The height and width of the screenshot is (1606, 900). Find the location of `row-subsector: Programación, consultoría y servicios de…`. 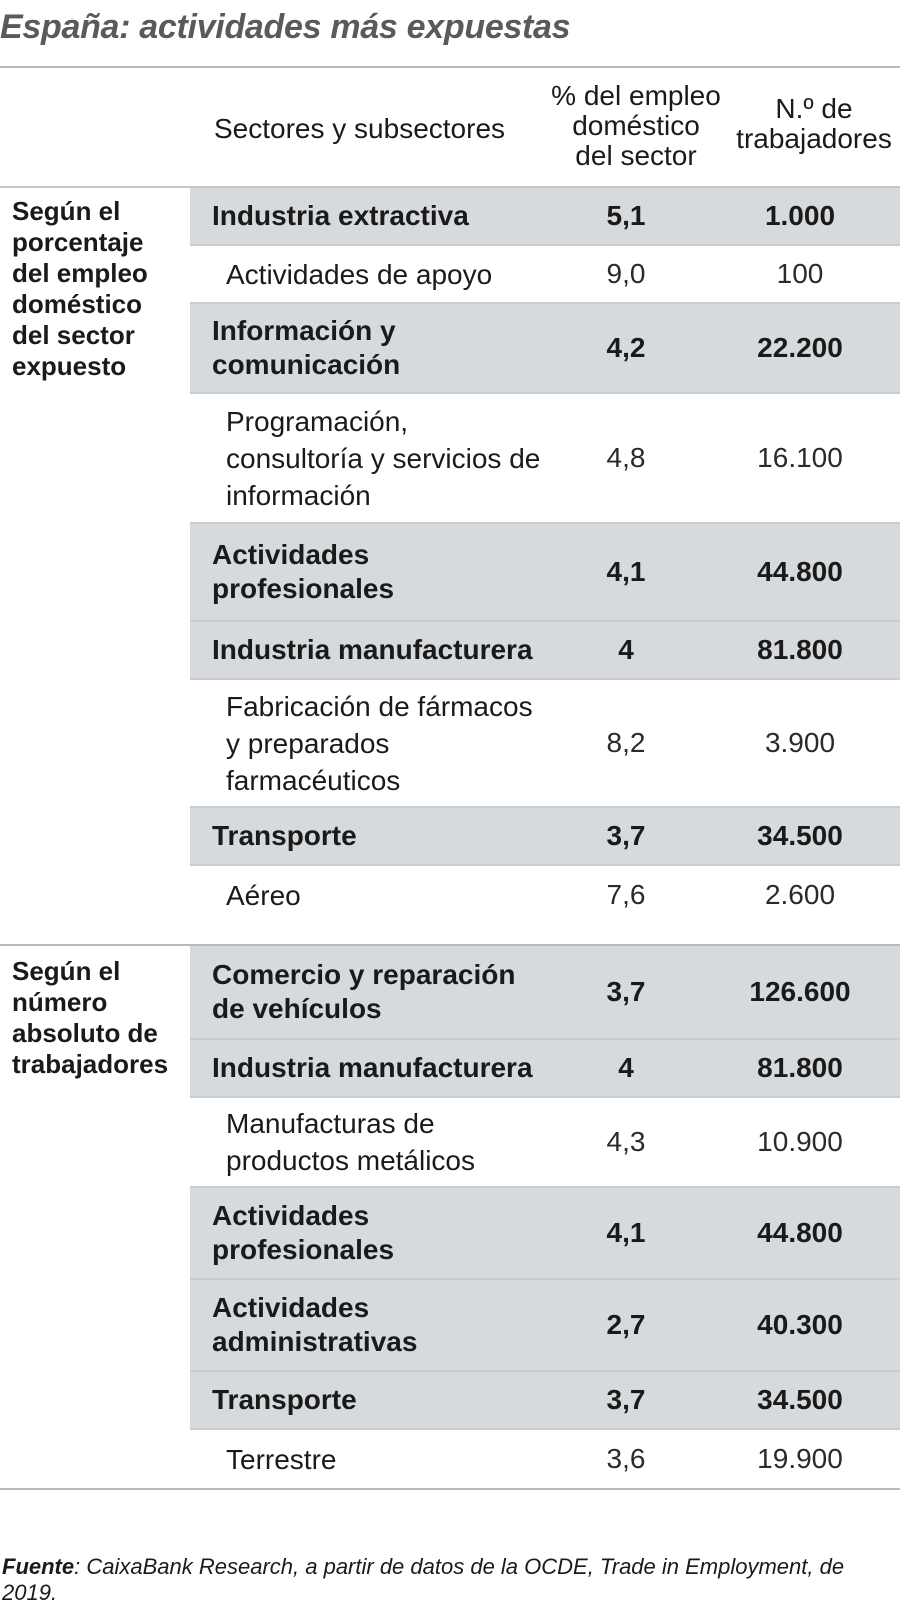

row-subsector: Programación, consultoría y servicios de… is located at coordinates (383, 458).